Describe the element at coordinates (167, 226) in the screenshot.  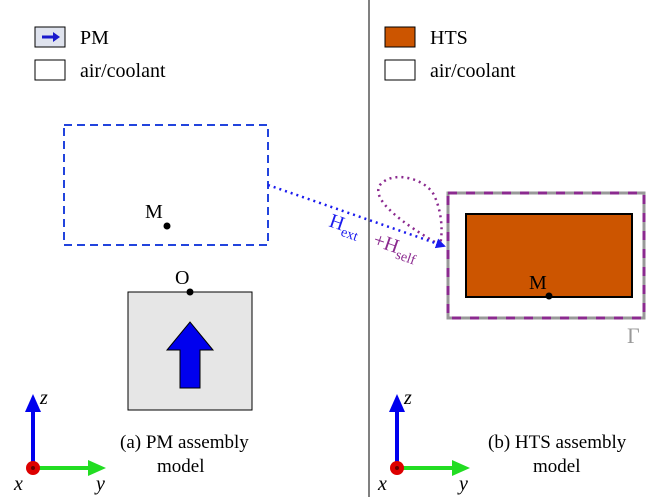
I see `point-m-left` at that location.